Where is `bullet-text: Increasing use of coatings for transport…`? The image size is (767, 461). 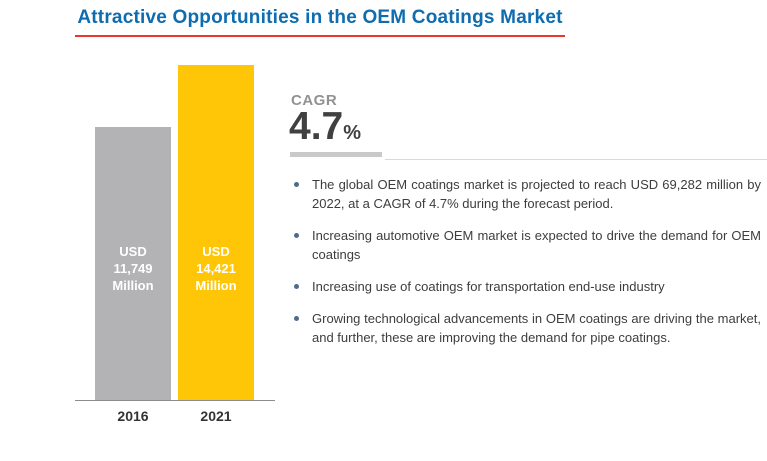
bullet-text: Increasing use of coatings for transport… is located at coordinates (488, 286).